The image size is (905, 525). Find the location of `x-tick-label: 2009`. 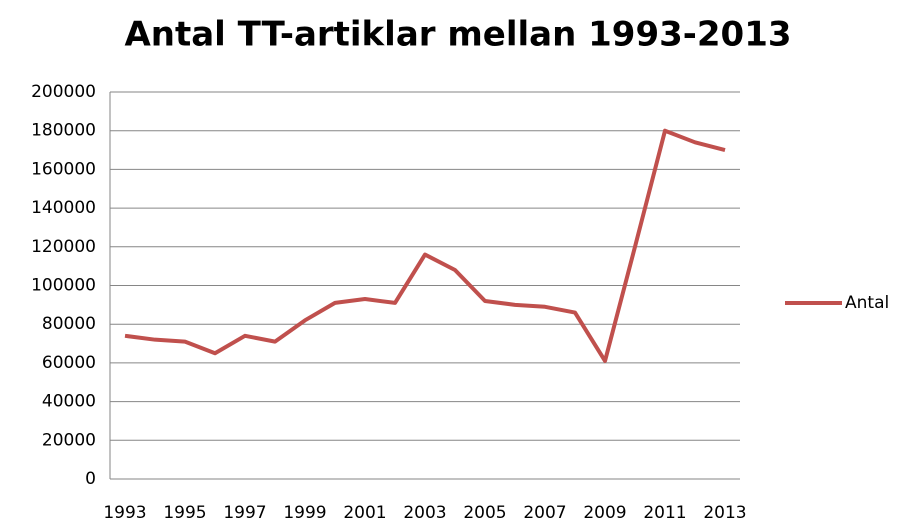

x-tick-label: 2009 is located at coordinates (604, 513).